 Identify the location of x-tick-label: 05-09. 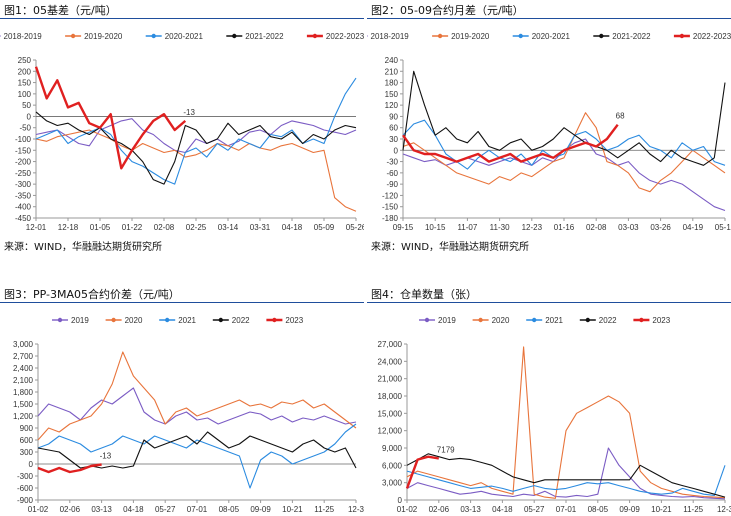
(324, 227).